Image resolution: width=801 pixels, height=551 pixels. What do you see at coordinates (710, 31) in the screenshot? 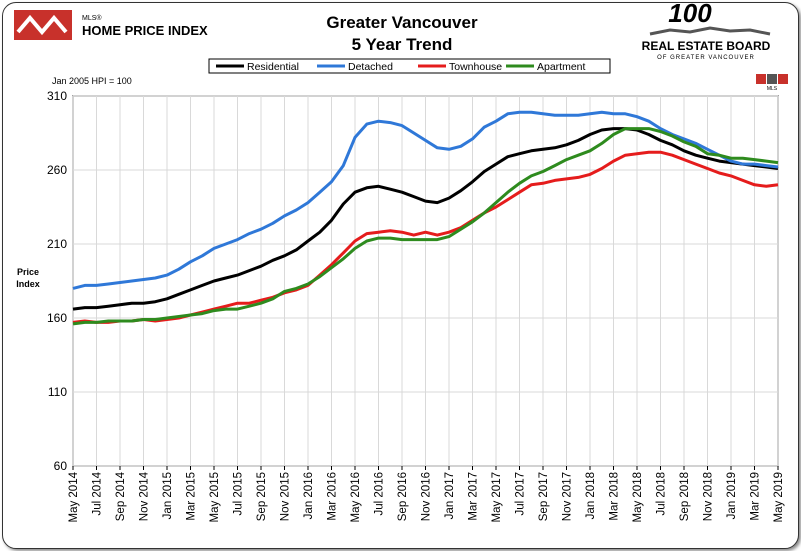
I see `skyline-icon` at bounding box center [710, 31].